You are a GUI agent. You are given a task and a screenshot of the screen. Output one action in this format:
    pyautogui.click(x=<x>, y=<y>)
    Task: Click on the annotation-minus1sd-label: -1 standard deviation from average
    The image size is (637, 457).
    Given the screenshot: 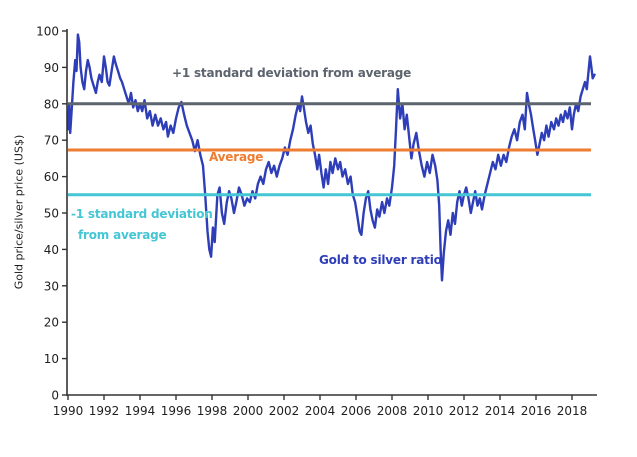 What is the action you would take?
    pyautogui.click(x=142, y=225)
    